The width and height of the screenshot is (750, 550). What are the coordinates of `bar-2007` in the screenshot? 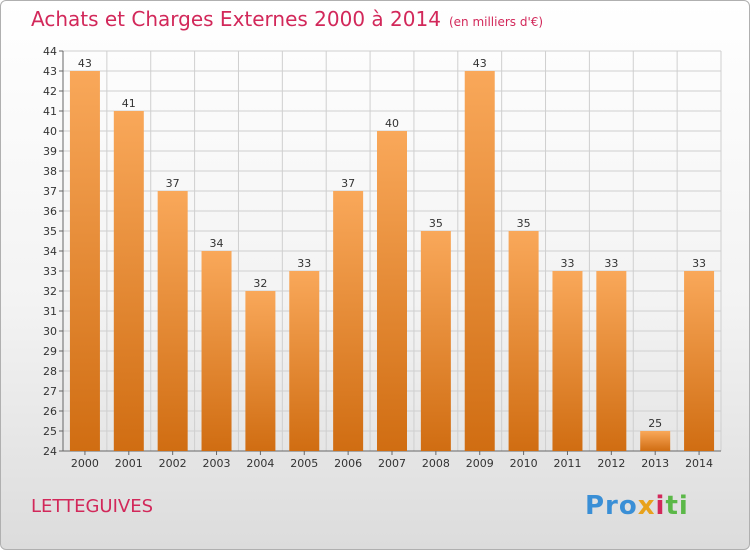 It's located at (392, 291).